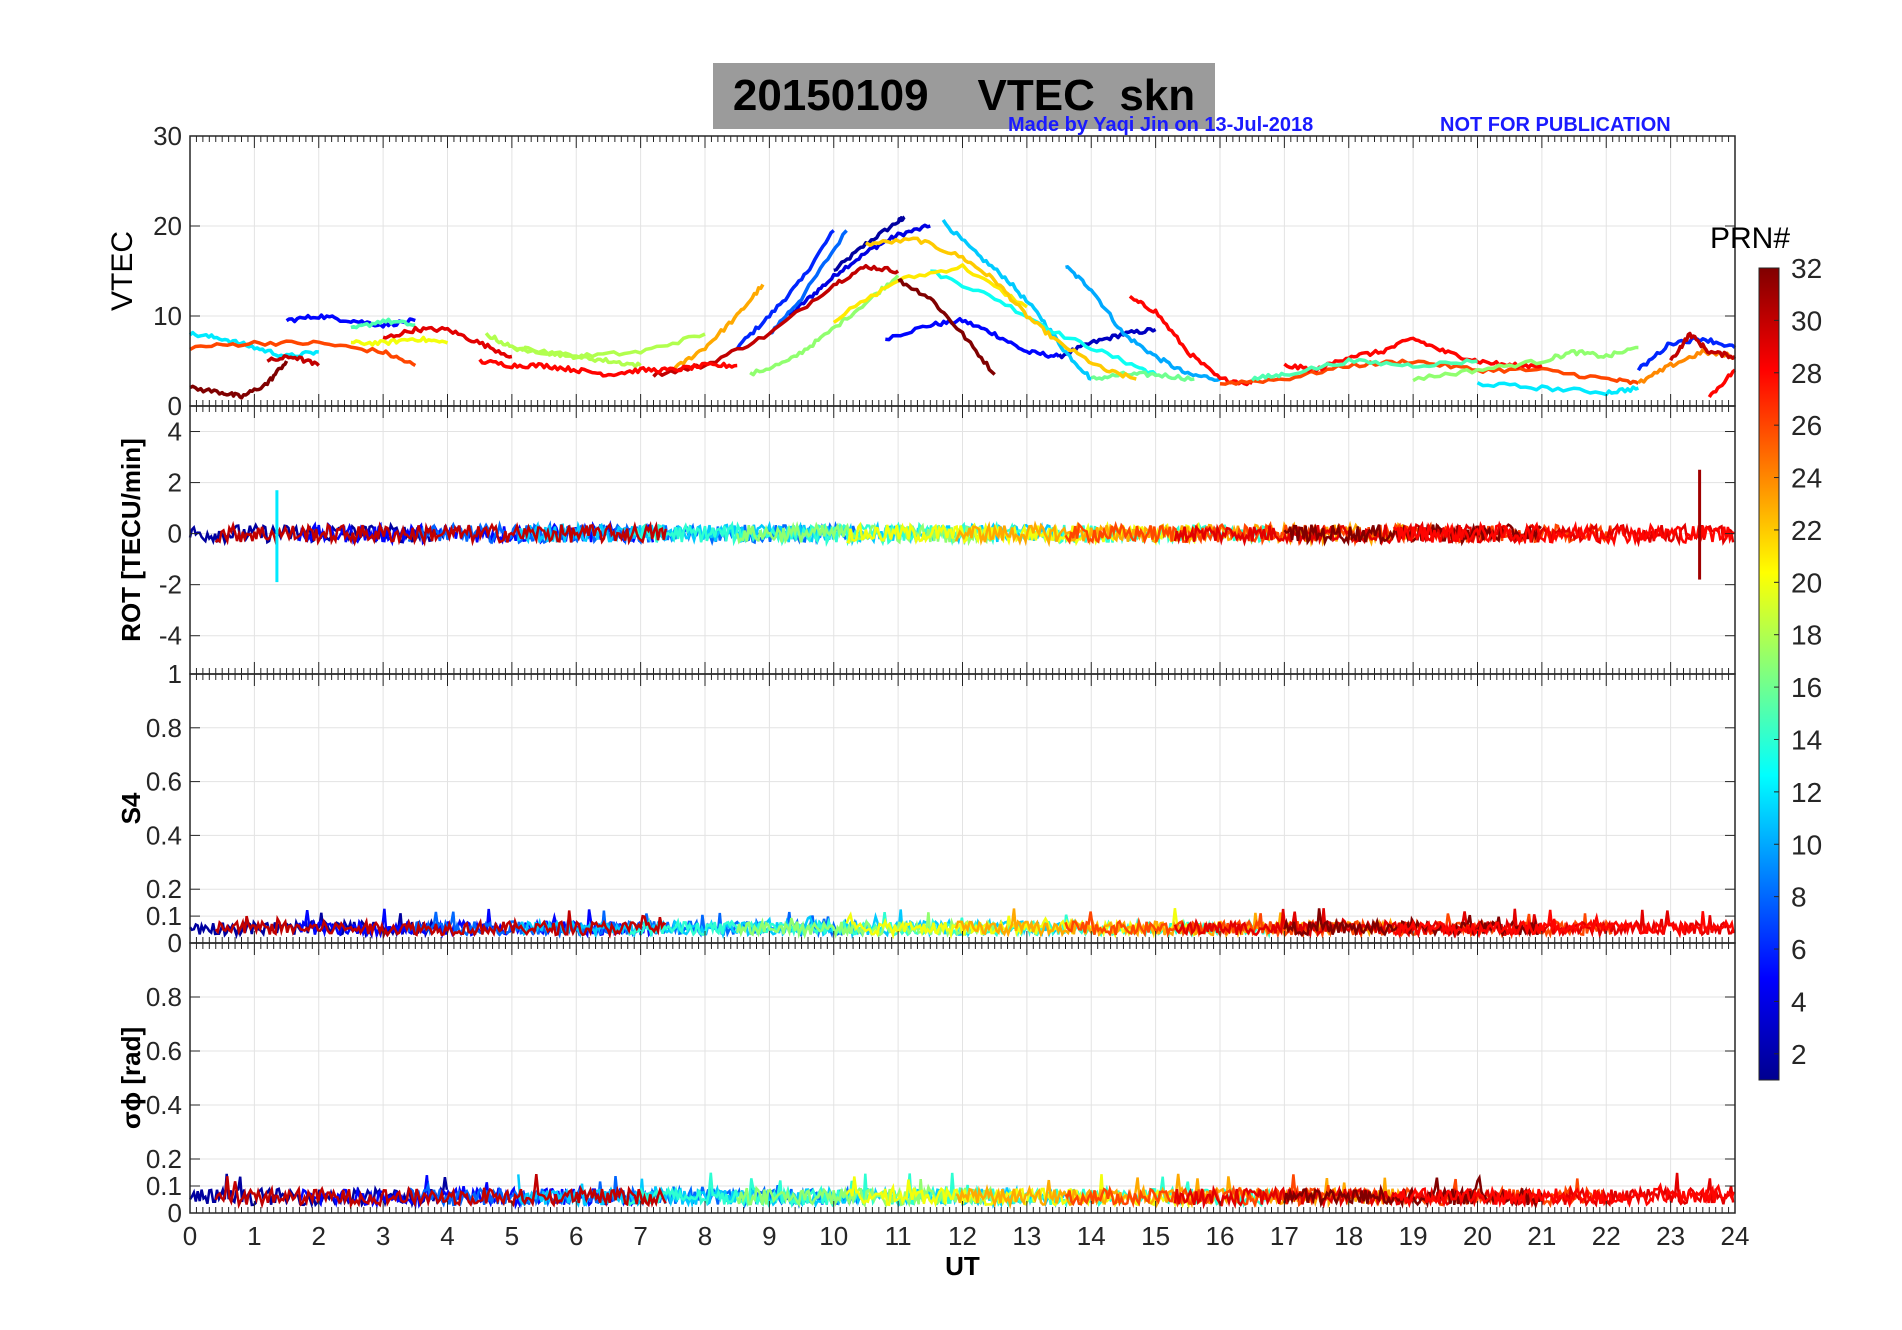 The width and height of the screenshot is (1902, 1330). What do you see at coordinates (1477, 1236) in the screenshot?
I see `x-tick-label: 20` at bounding box center [1477, 1236].